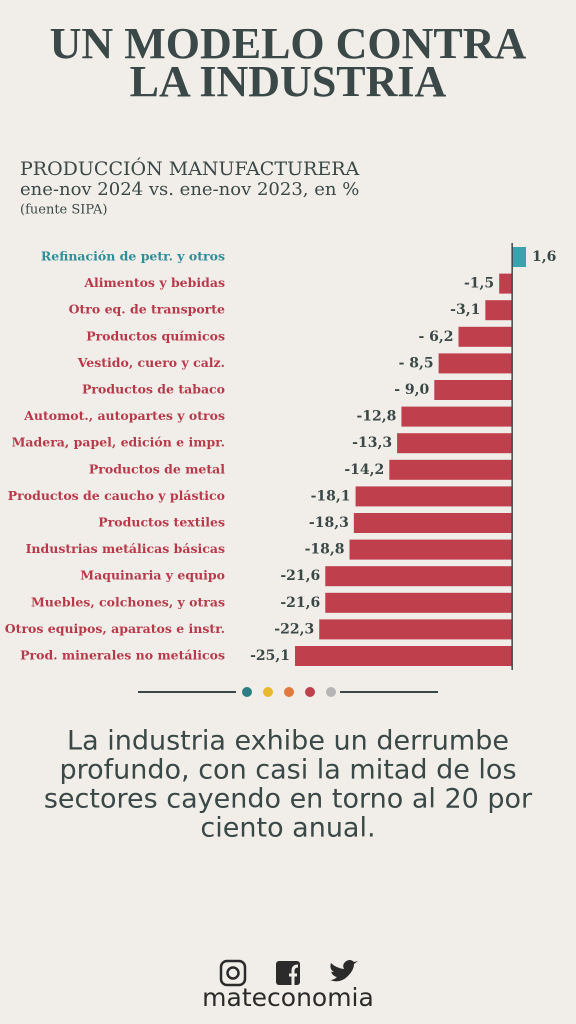 The width and height of the screenshot is (576, 1024). I want to click on category-label: Prod. minerales no metálicos, so click(122, 655).